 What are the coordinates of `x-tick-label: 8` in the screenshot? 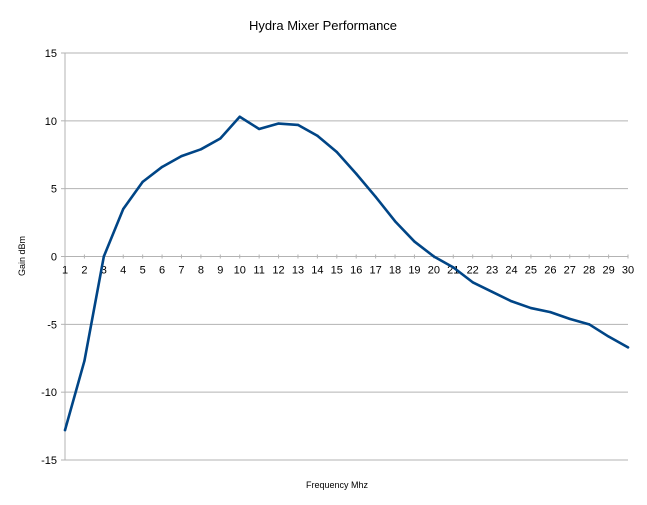 It's located at (201, 271).